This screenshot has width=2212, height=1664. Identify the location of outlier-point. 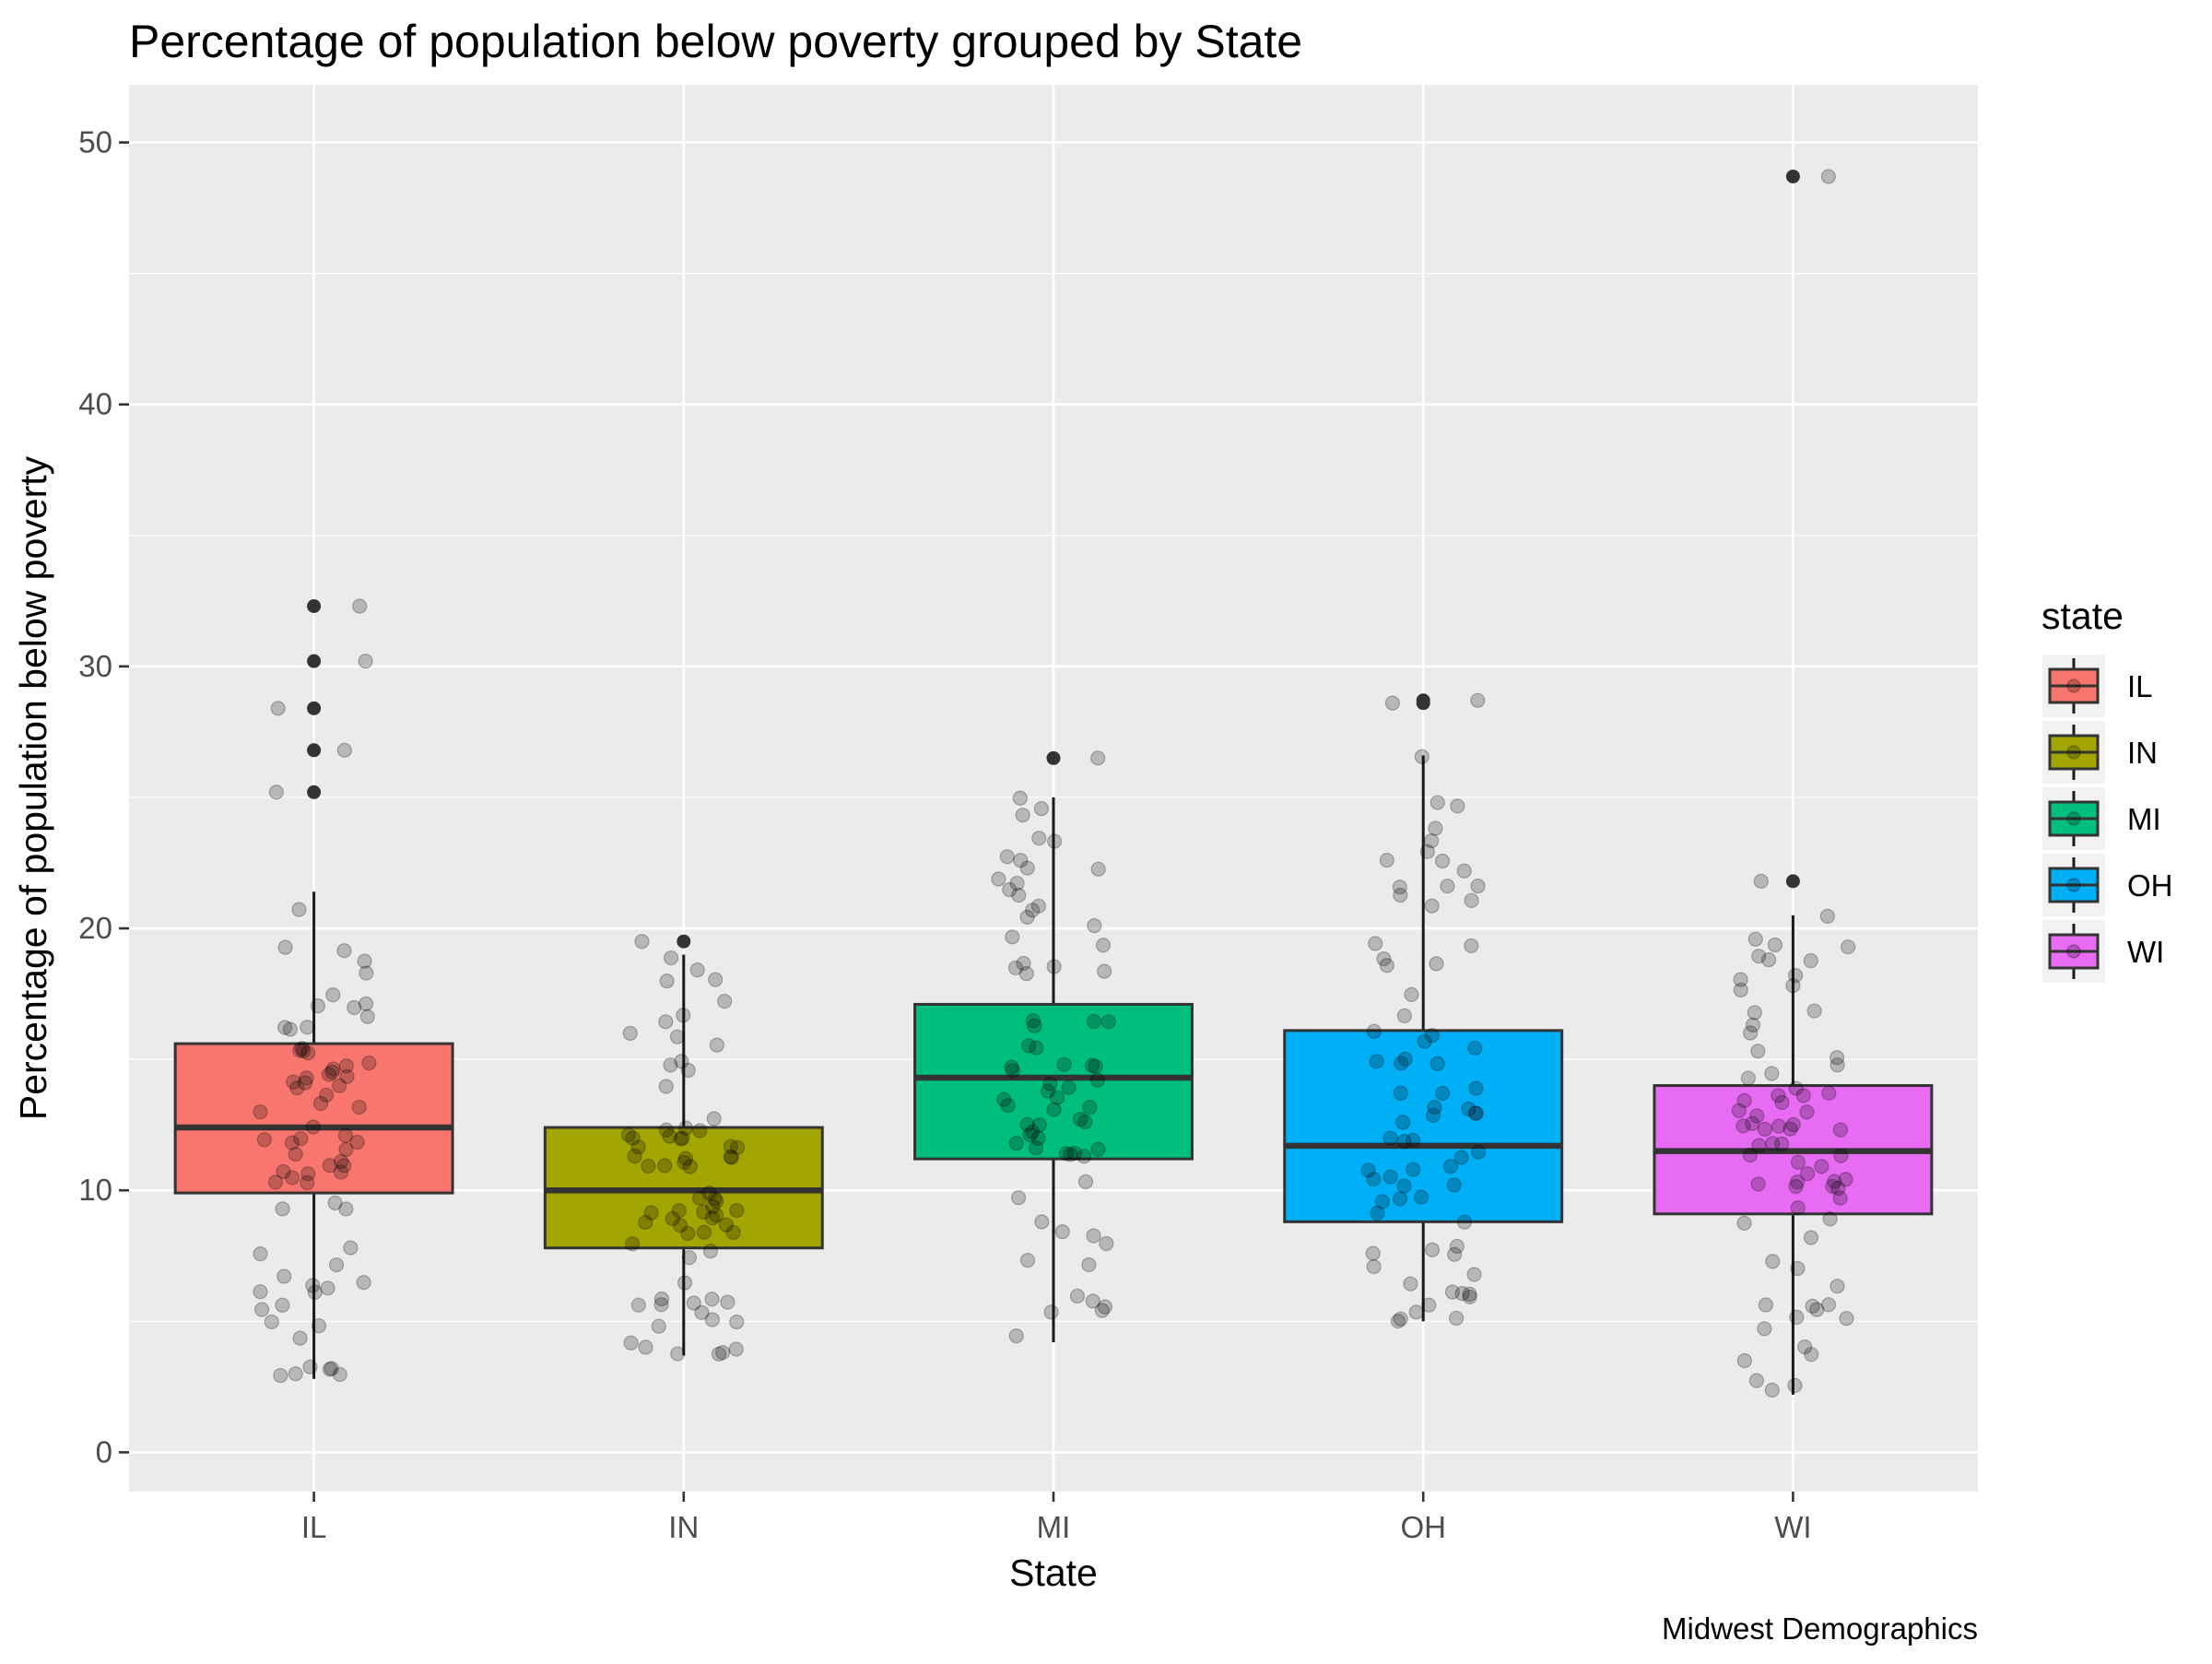
(314, 750).